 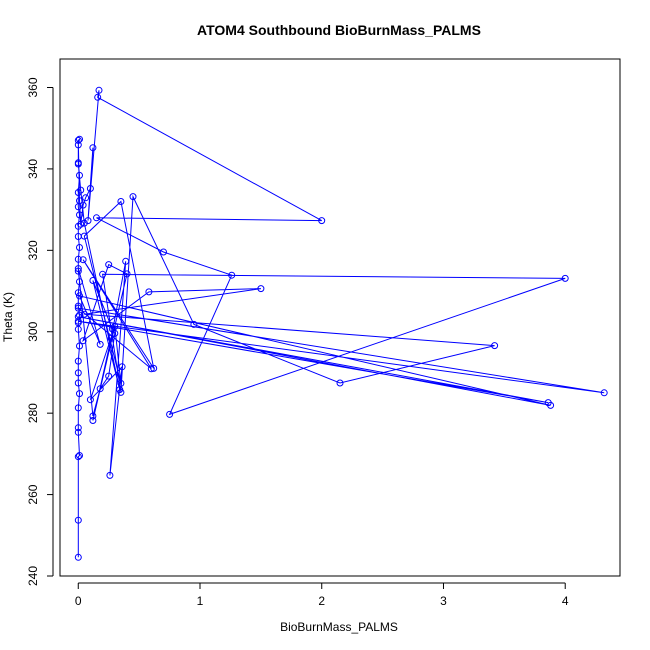 I want to click on x-axis: 0 1 2 3 4, so click(x=322, y=595).